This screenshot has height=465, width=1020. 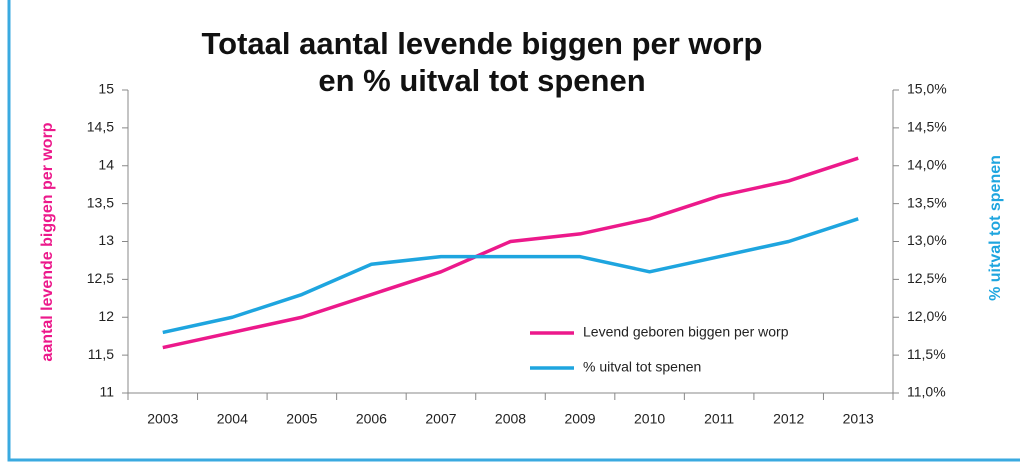 What do you see at coordinates (926, 392) in the screenshot?
I see `y2ticks-tick-label: 11,0%` at bounding box center [926, 392].